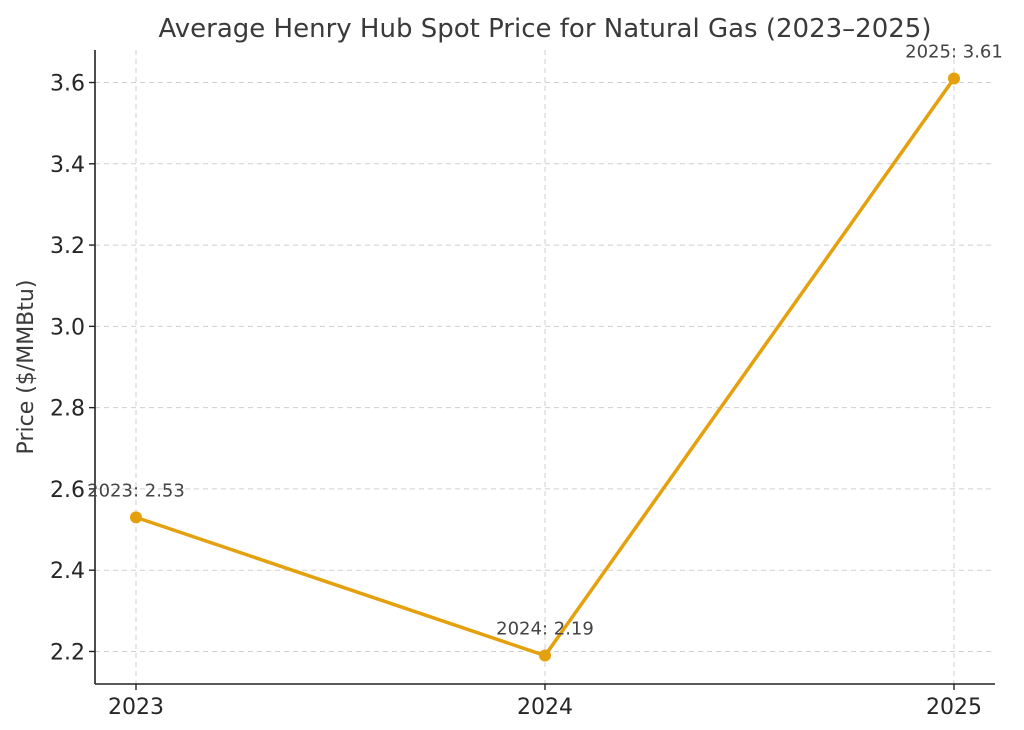  What do you see at coordinates (67, 409) in the screenshot?
I see `y-tick-label: 2.8` at bounding box center [67, 409].